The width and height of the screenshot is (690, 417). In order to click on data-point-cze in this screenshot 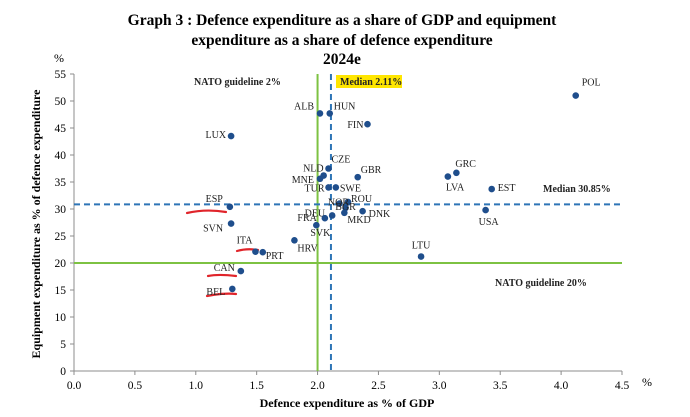, I will do `click(328, 168)`.